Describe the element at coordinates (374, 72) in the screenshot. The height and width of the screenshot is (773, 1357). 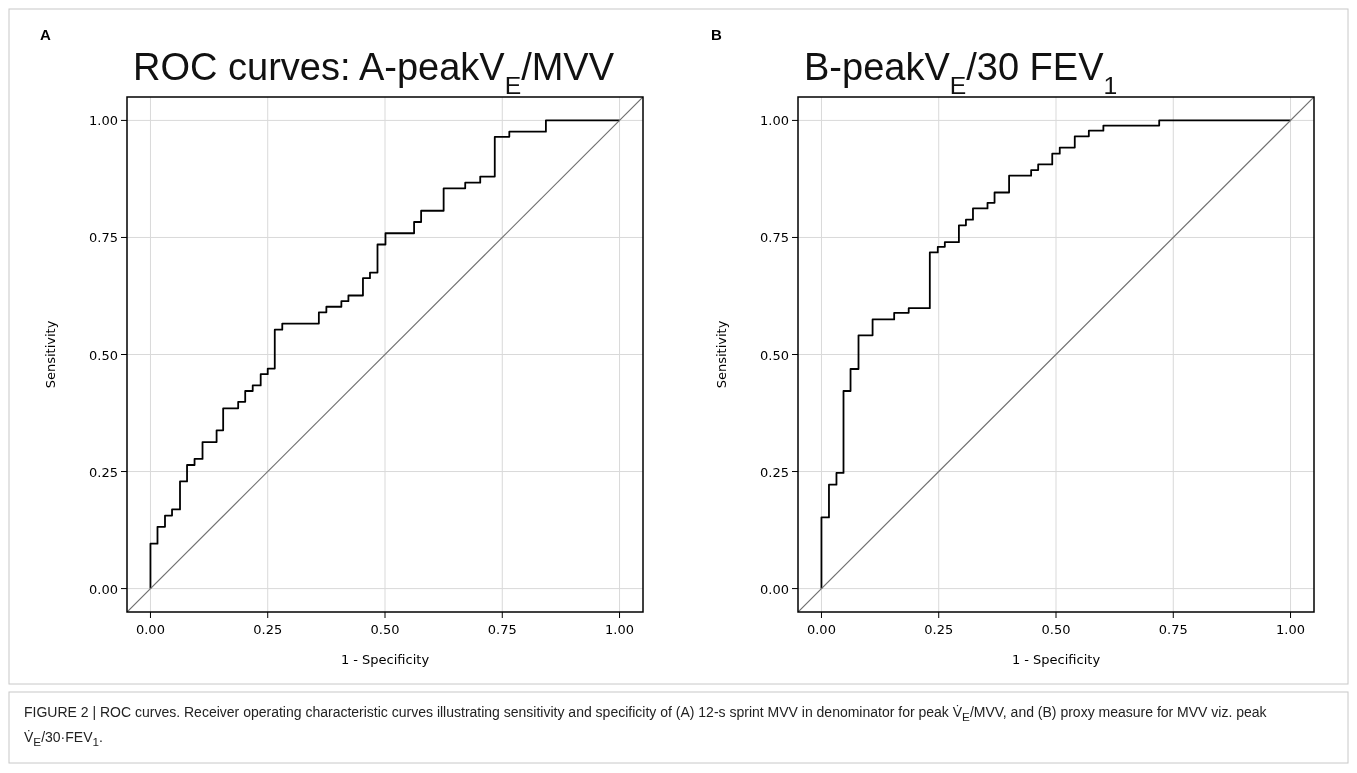
I see `chart-title: ROC curves: A-peakV$_{E}$/MVV` at that location.